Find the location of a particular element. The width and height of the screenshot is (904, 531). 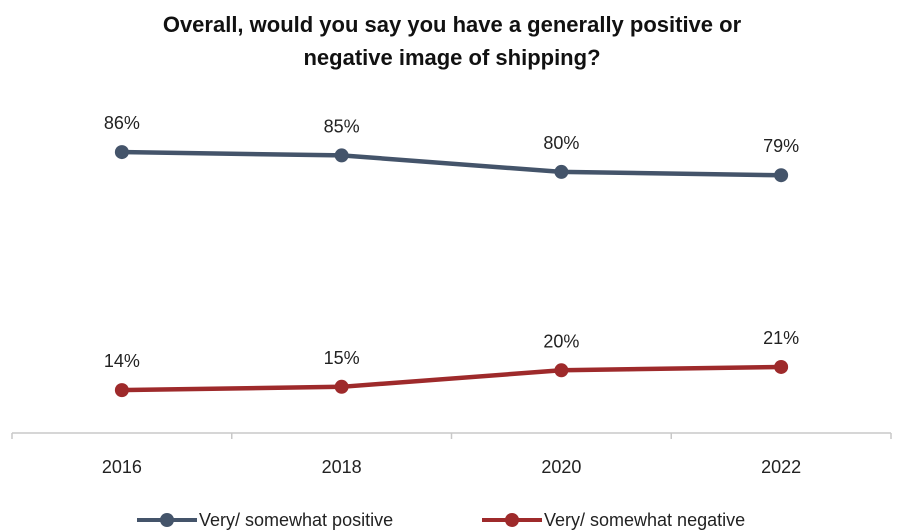

x-tick-label-2020: 2020 is located at coordinates (561, 467).